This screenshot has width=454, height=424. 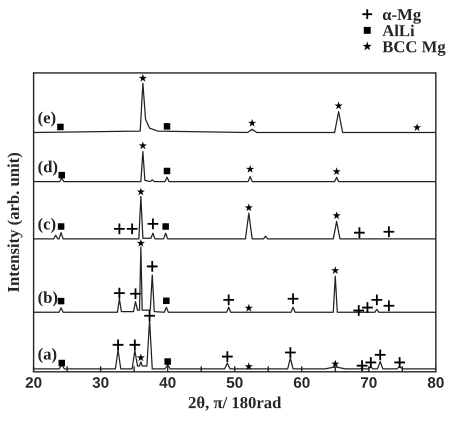 I want to click on series-label: (e), so click(x=47, y=119).